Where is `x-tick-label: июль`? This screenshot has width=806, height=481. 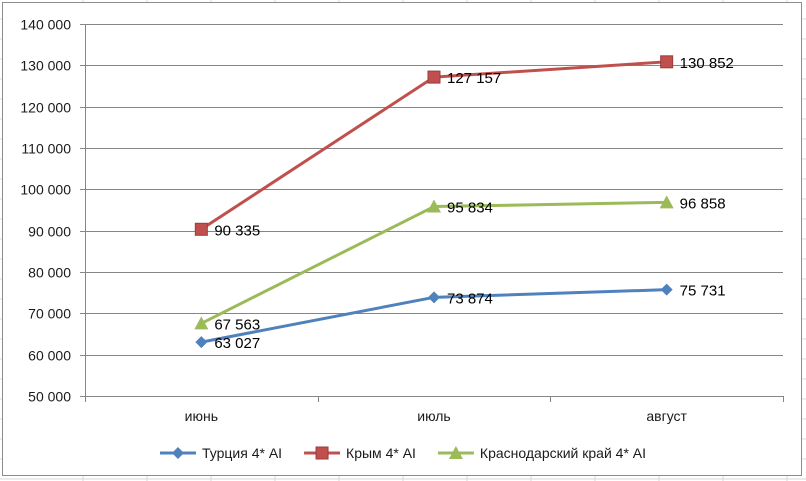
x-tick-label: июль is located at coordinates (433, 416).